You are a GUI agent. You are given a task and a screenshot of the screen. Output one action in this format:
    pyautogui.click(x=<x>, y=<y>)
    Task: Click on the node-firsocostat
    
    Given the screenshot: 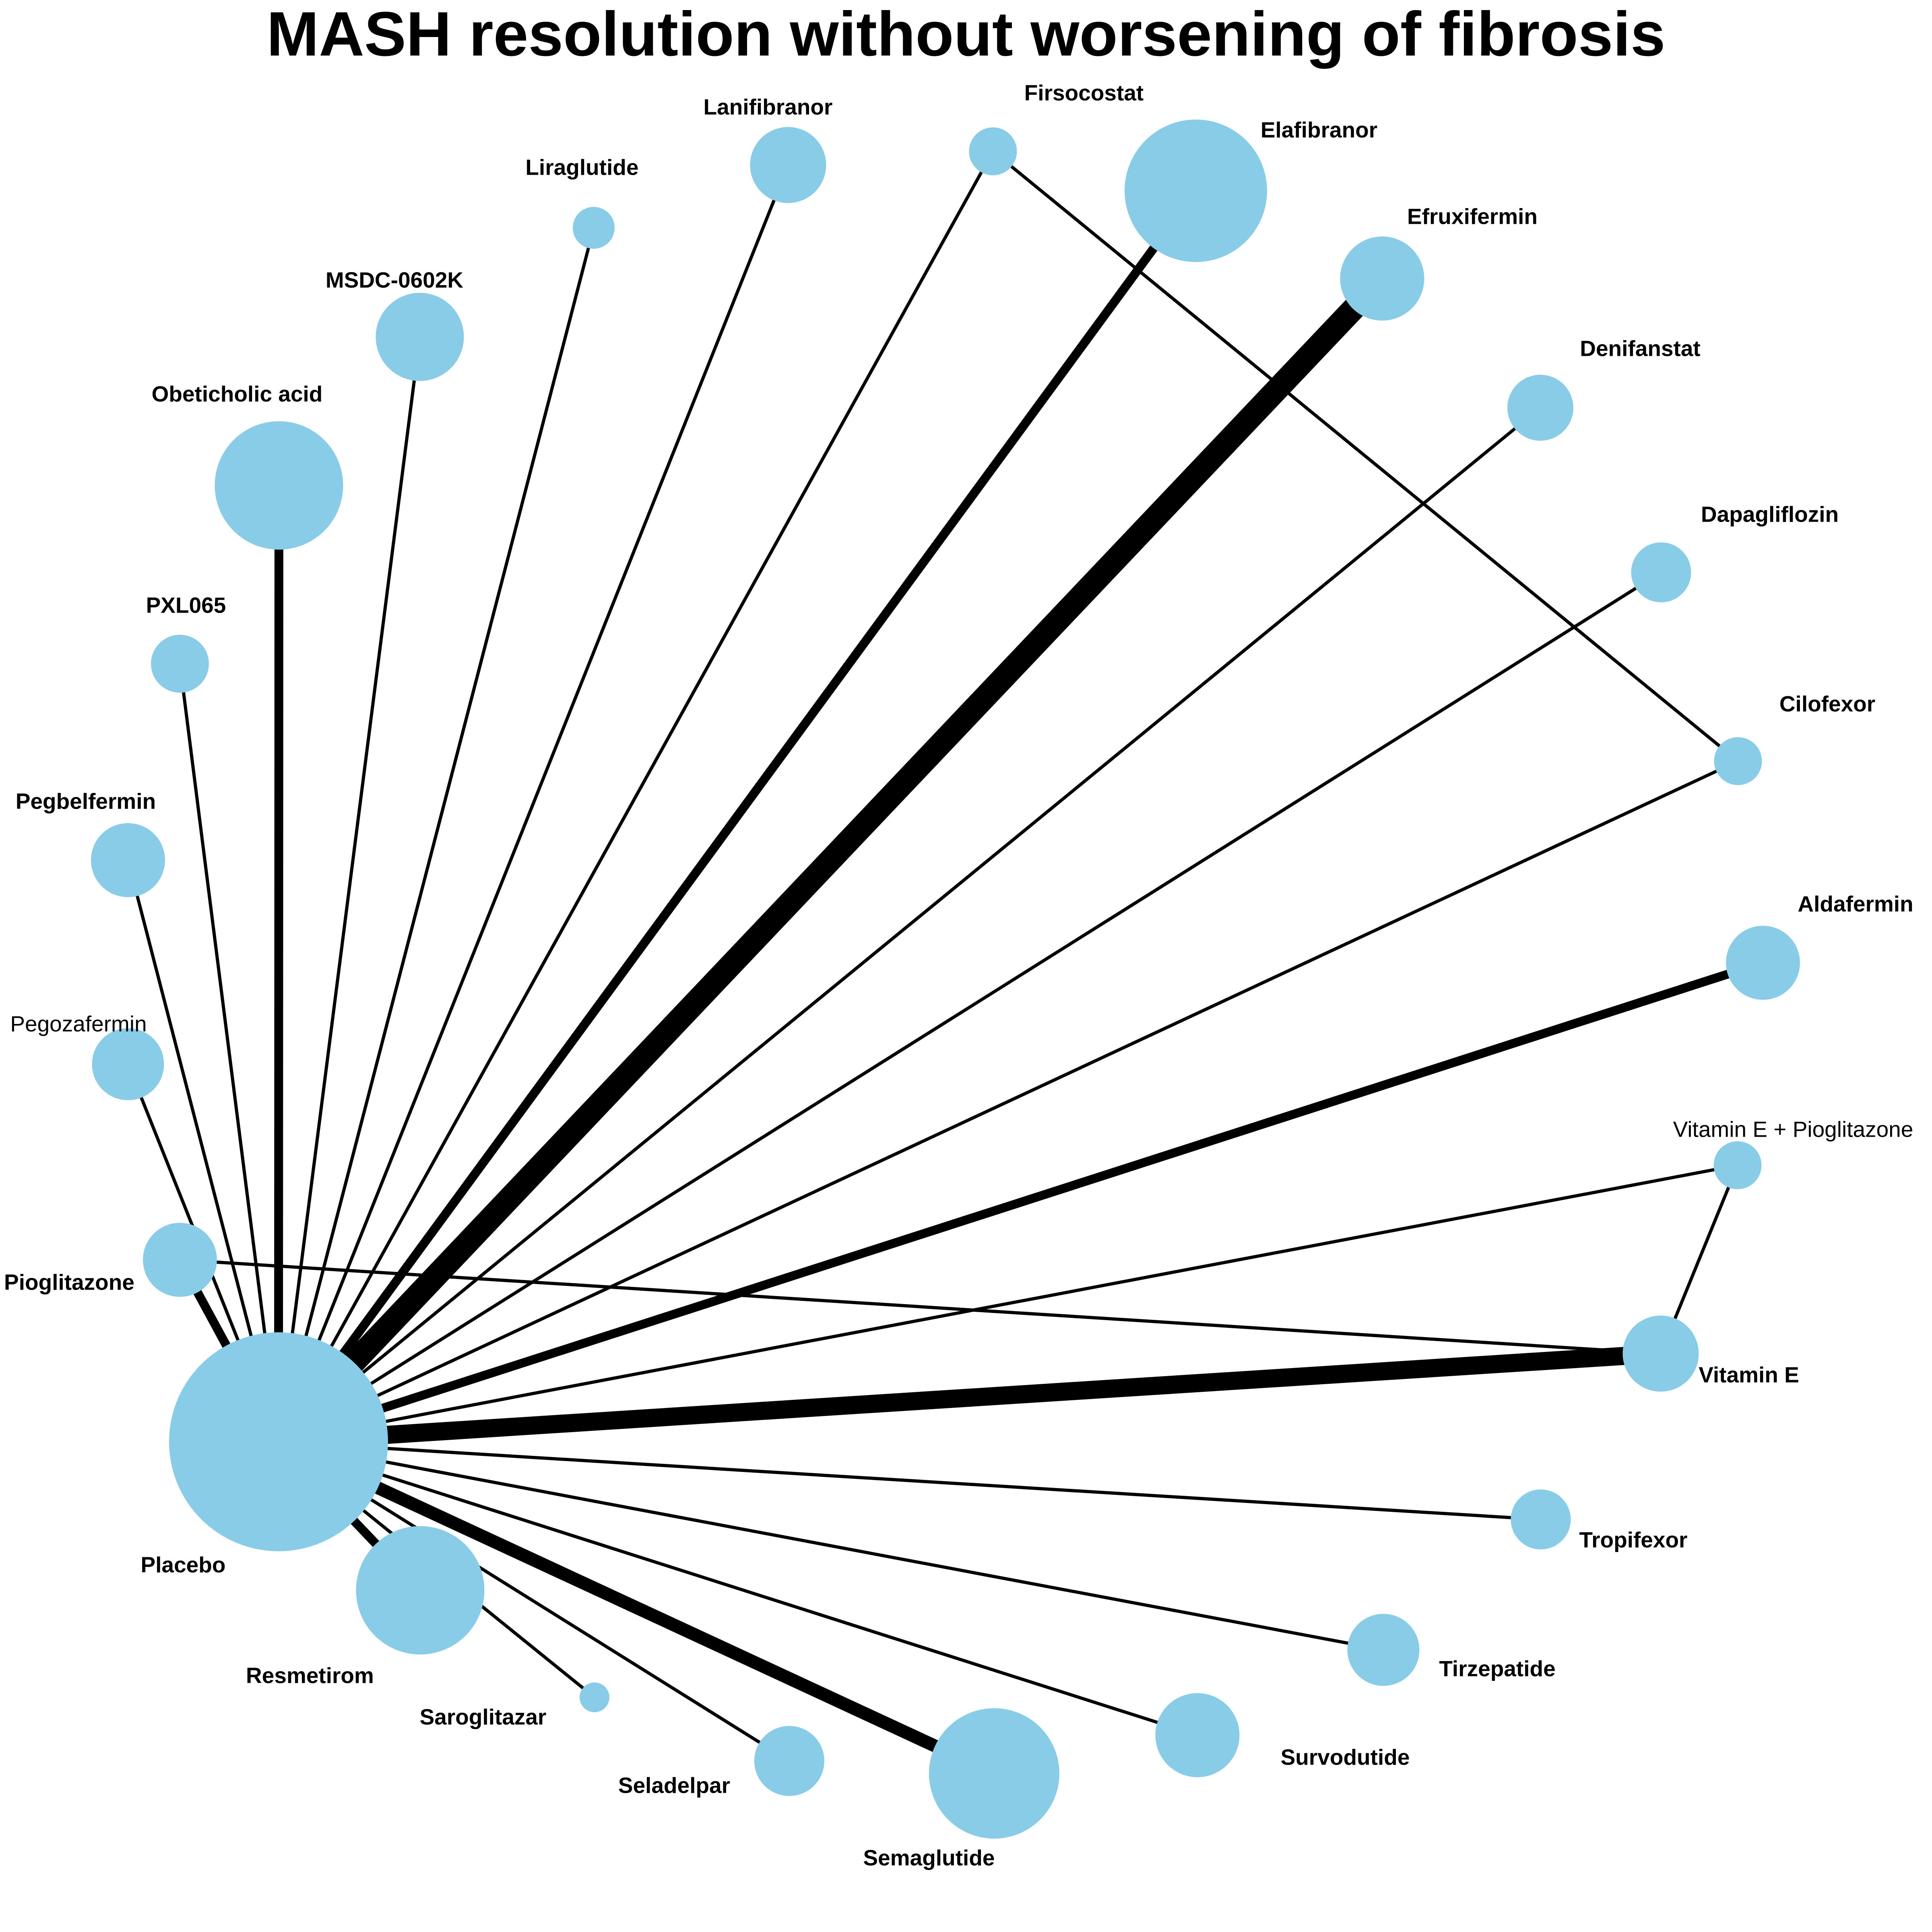 What is the action you would take?
    pyautogui.click(x=993, y=151)
    